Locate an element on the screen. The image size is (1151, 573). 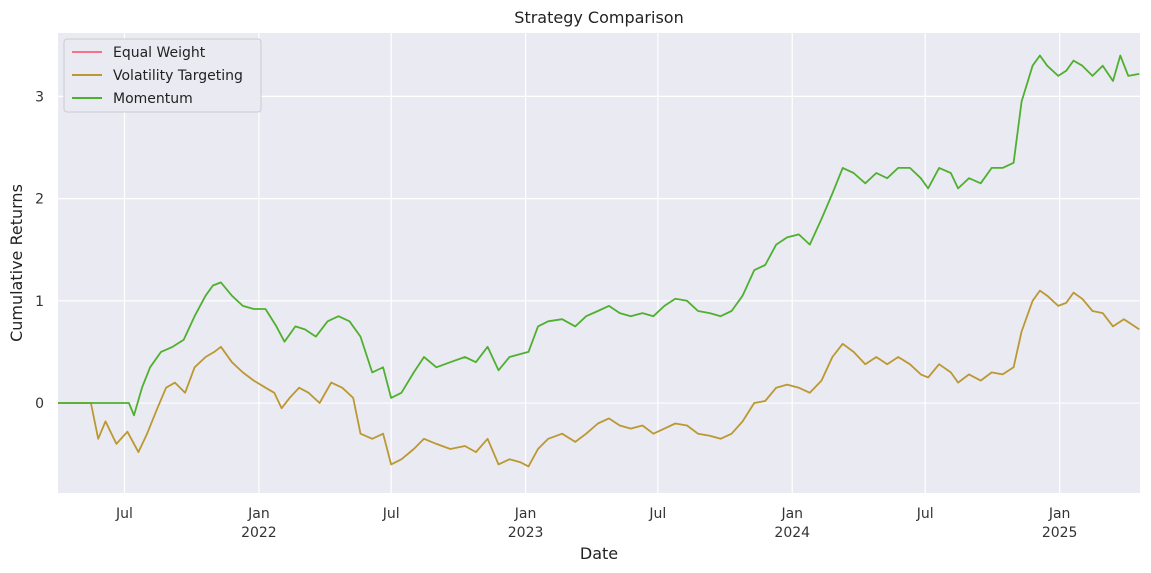
chart-title: Strategy Comparison is located at coordinates (598, 17).